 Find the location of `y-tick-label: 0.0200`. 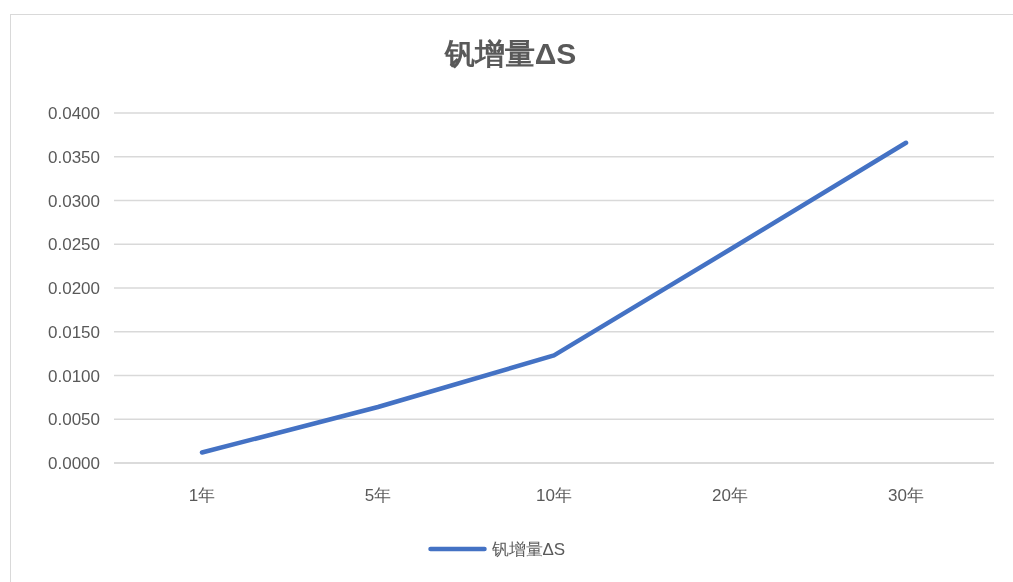

y-tick-label: 0.0200 is located at coordinates (74, 288).